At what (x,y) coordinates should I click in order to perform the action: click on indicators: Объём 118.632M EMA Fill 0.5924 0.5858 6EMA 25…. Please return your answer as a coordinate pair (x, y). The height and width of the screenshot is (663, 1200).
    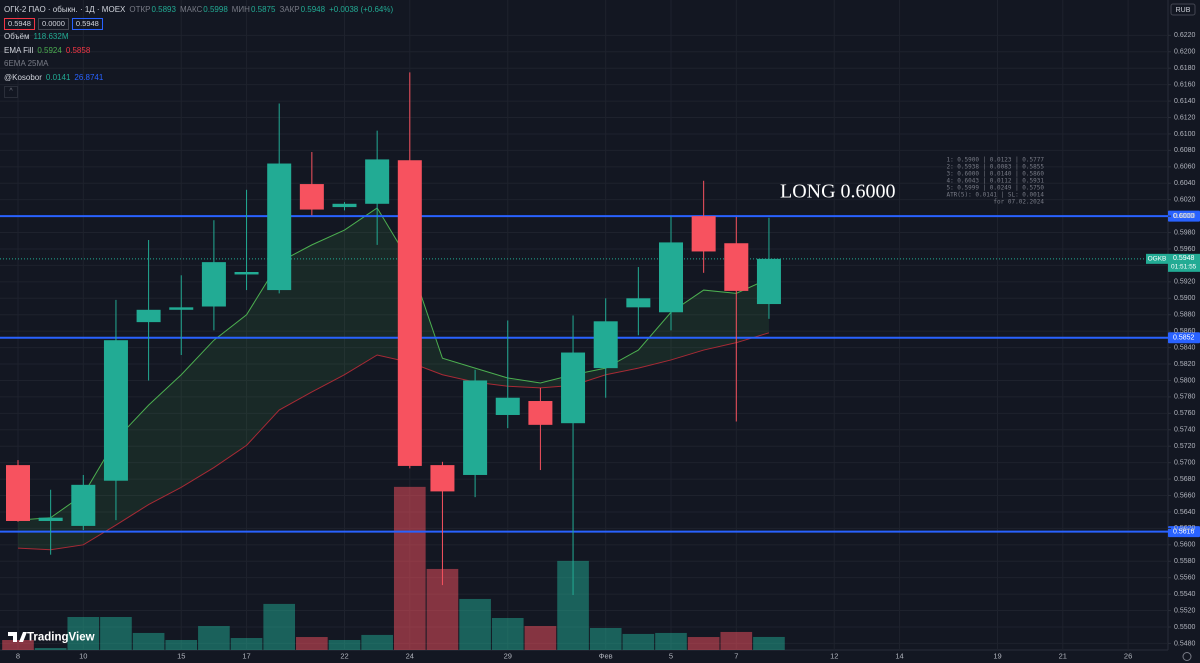
    Looking at the image, I should click on (200, 57).